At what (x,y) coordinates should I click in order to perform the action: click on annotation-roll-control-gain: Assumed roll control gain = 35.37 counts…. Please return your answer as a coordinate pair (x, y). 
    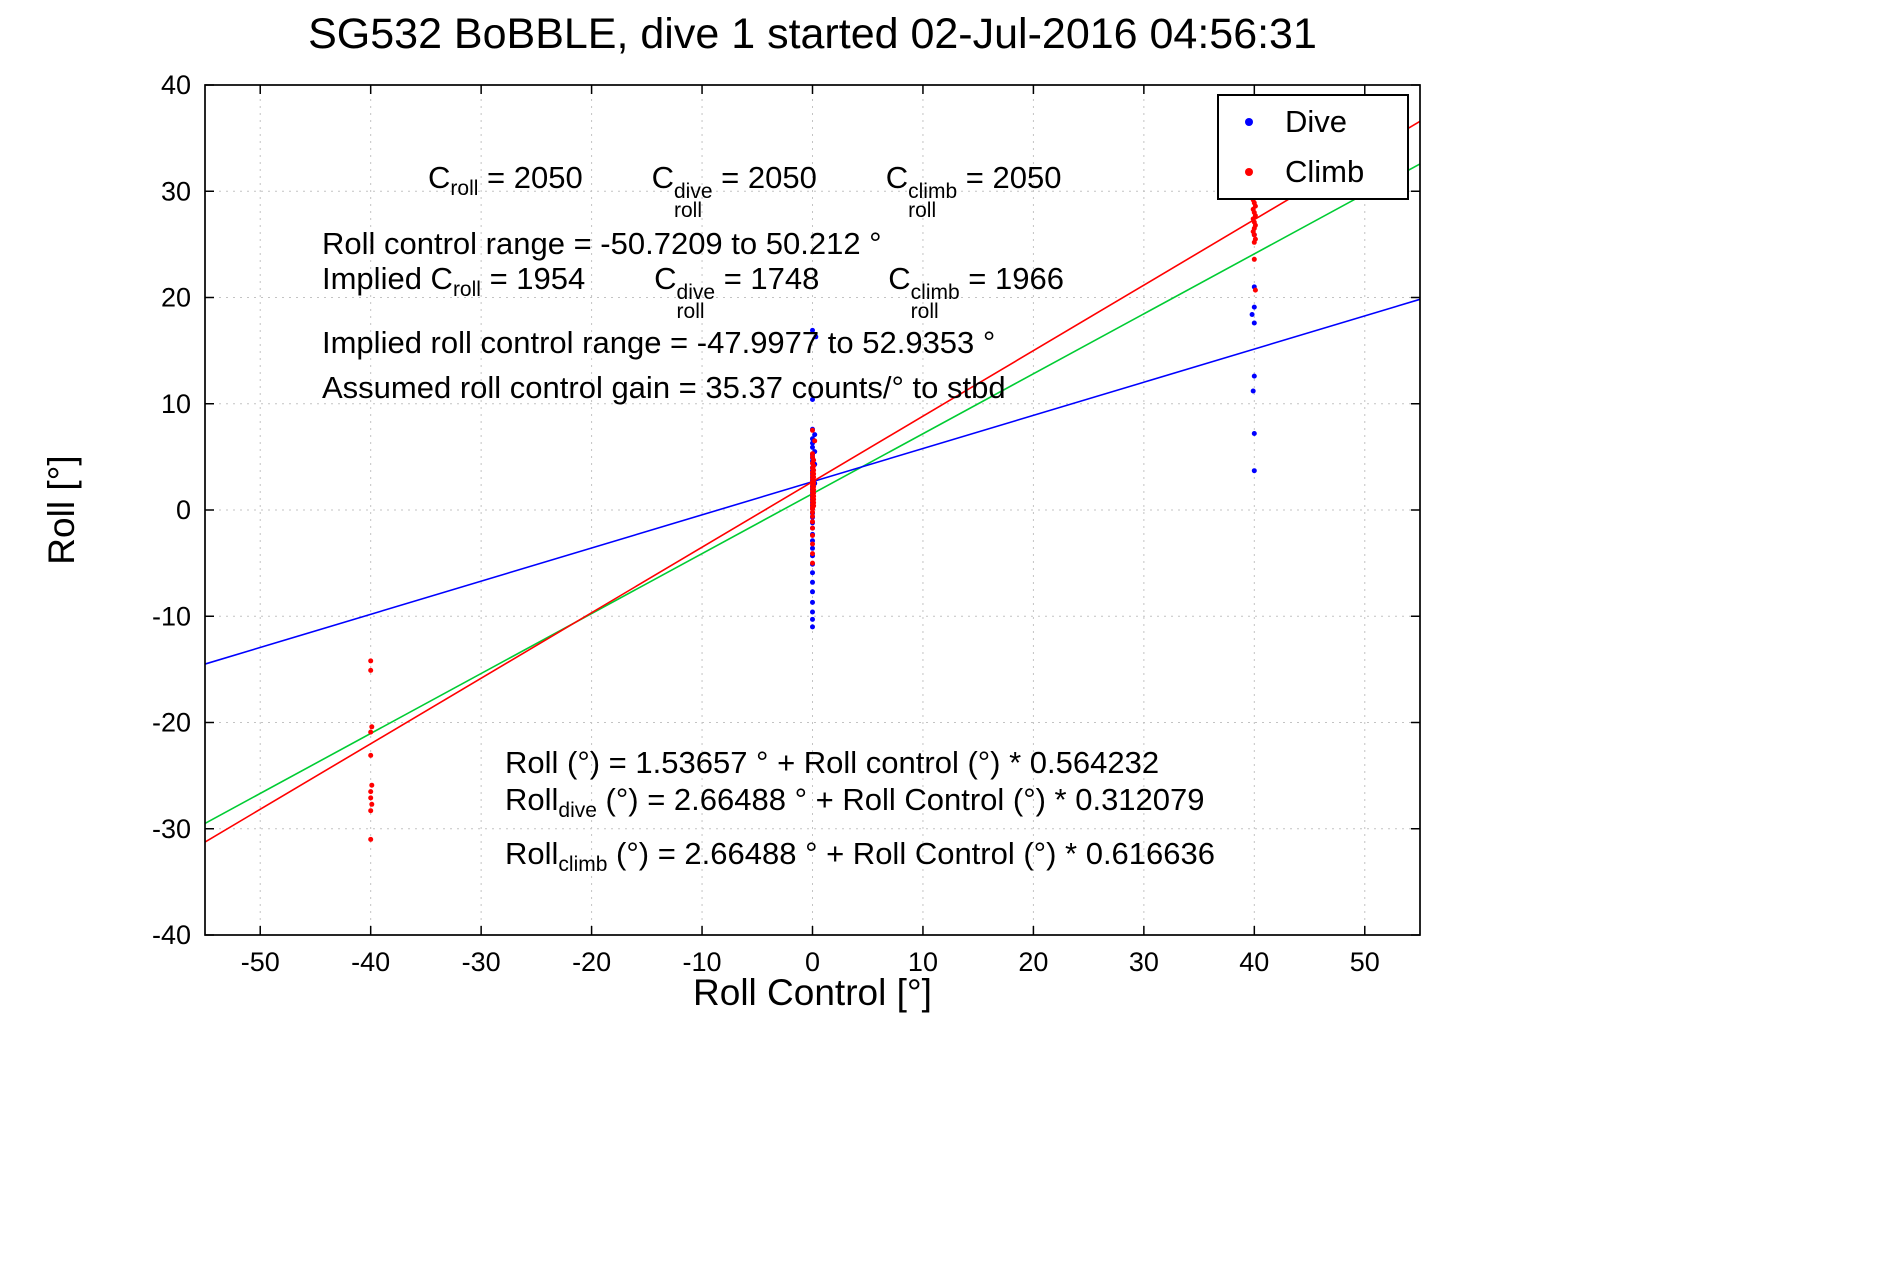
    Looking at the image, I should click on (664, 387).